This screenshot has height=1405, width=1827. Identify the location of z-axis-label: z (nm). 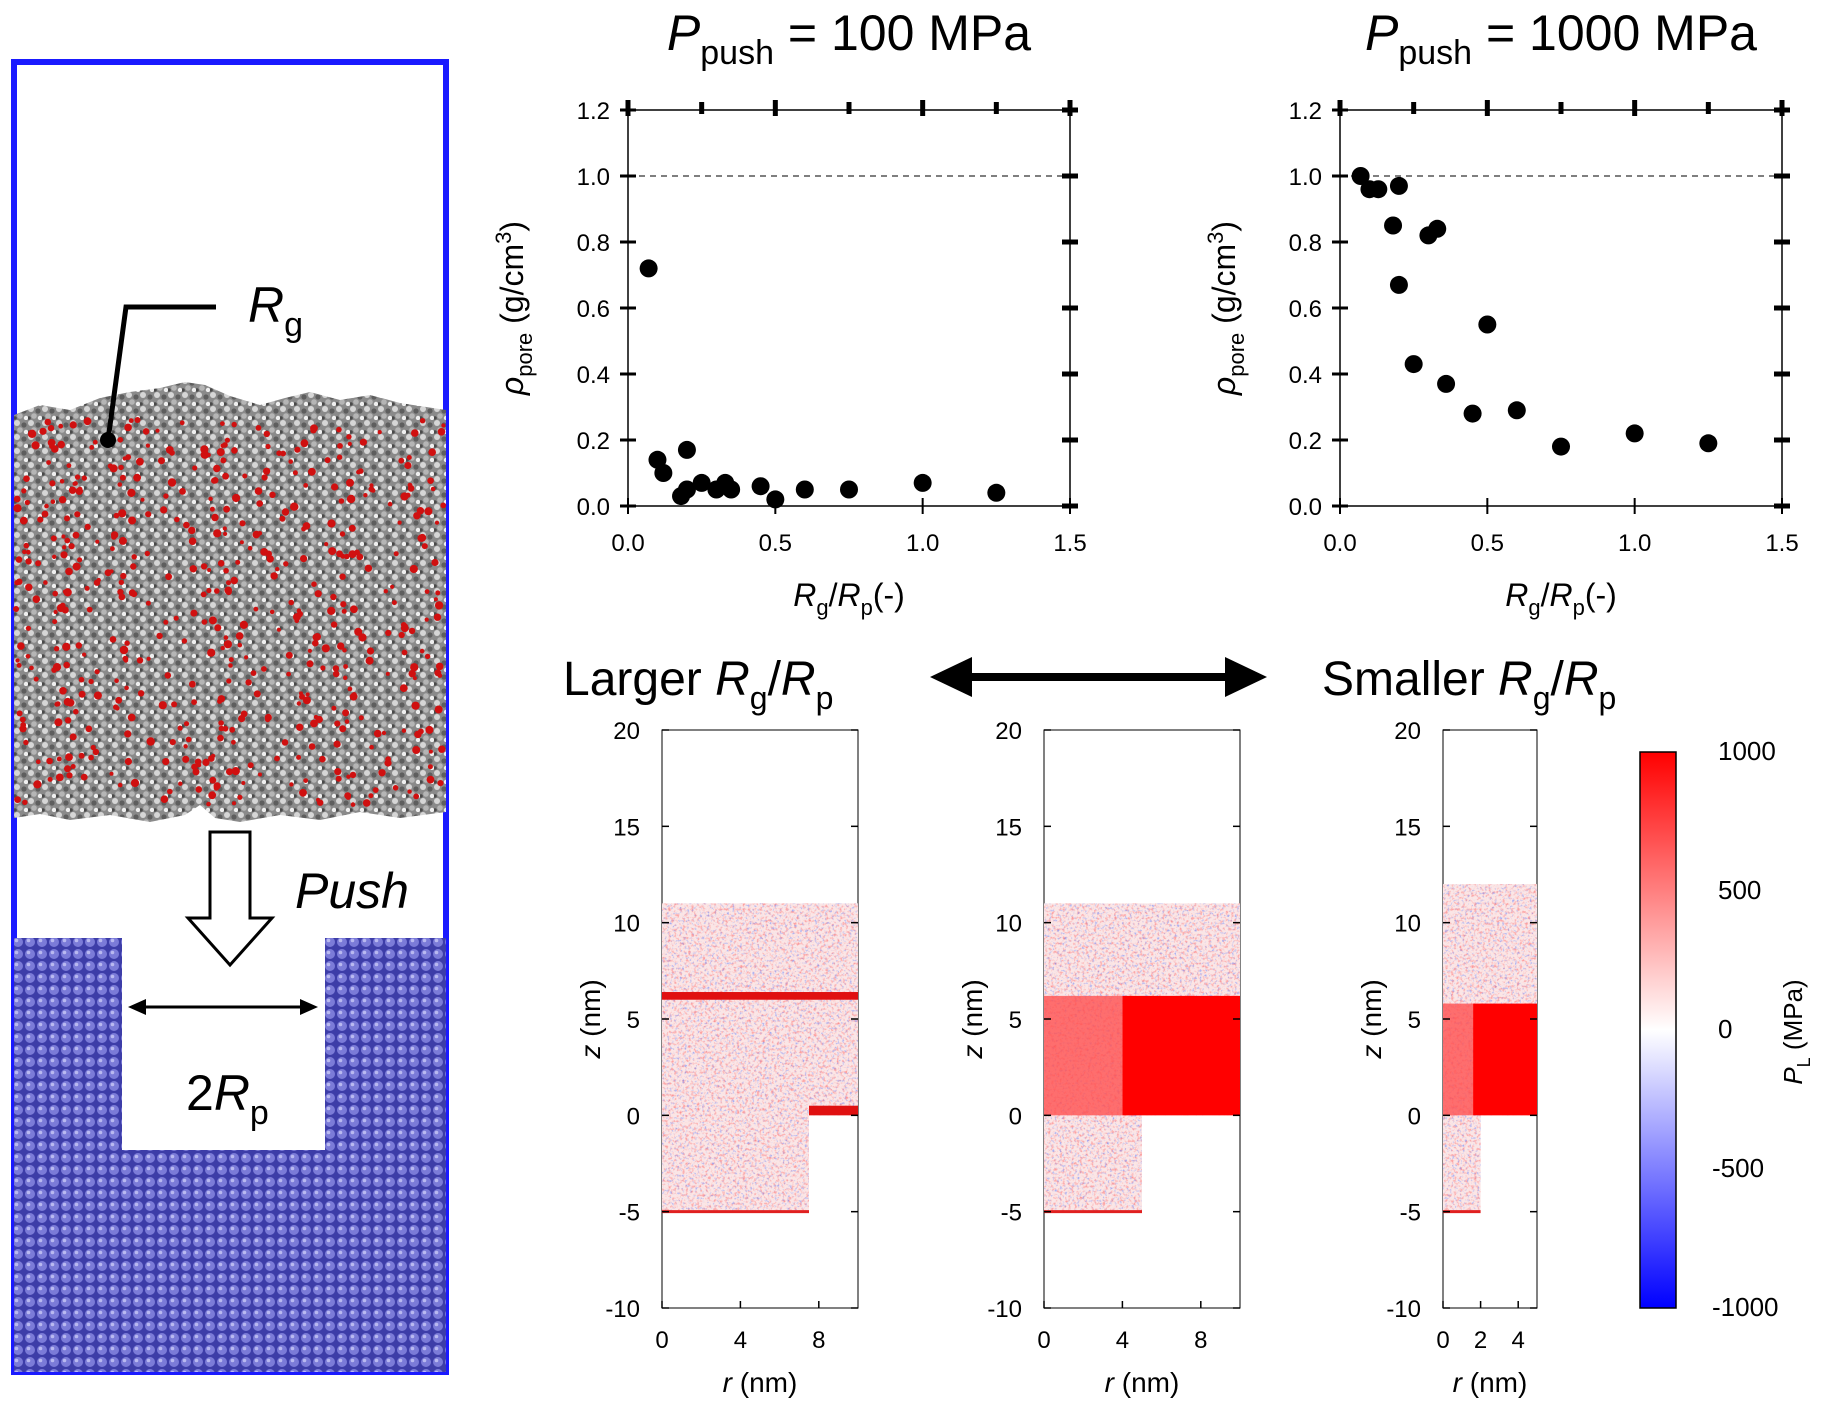
(1371, 1019).